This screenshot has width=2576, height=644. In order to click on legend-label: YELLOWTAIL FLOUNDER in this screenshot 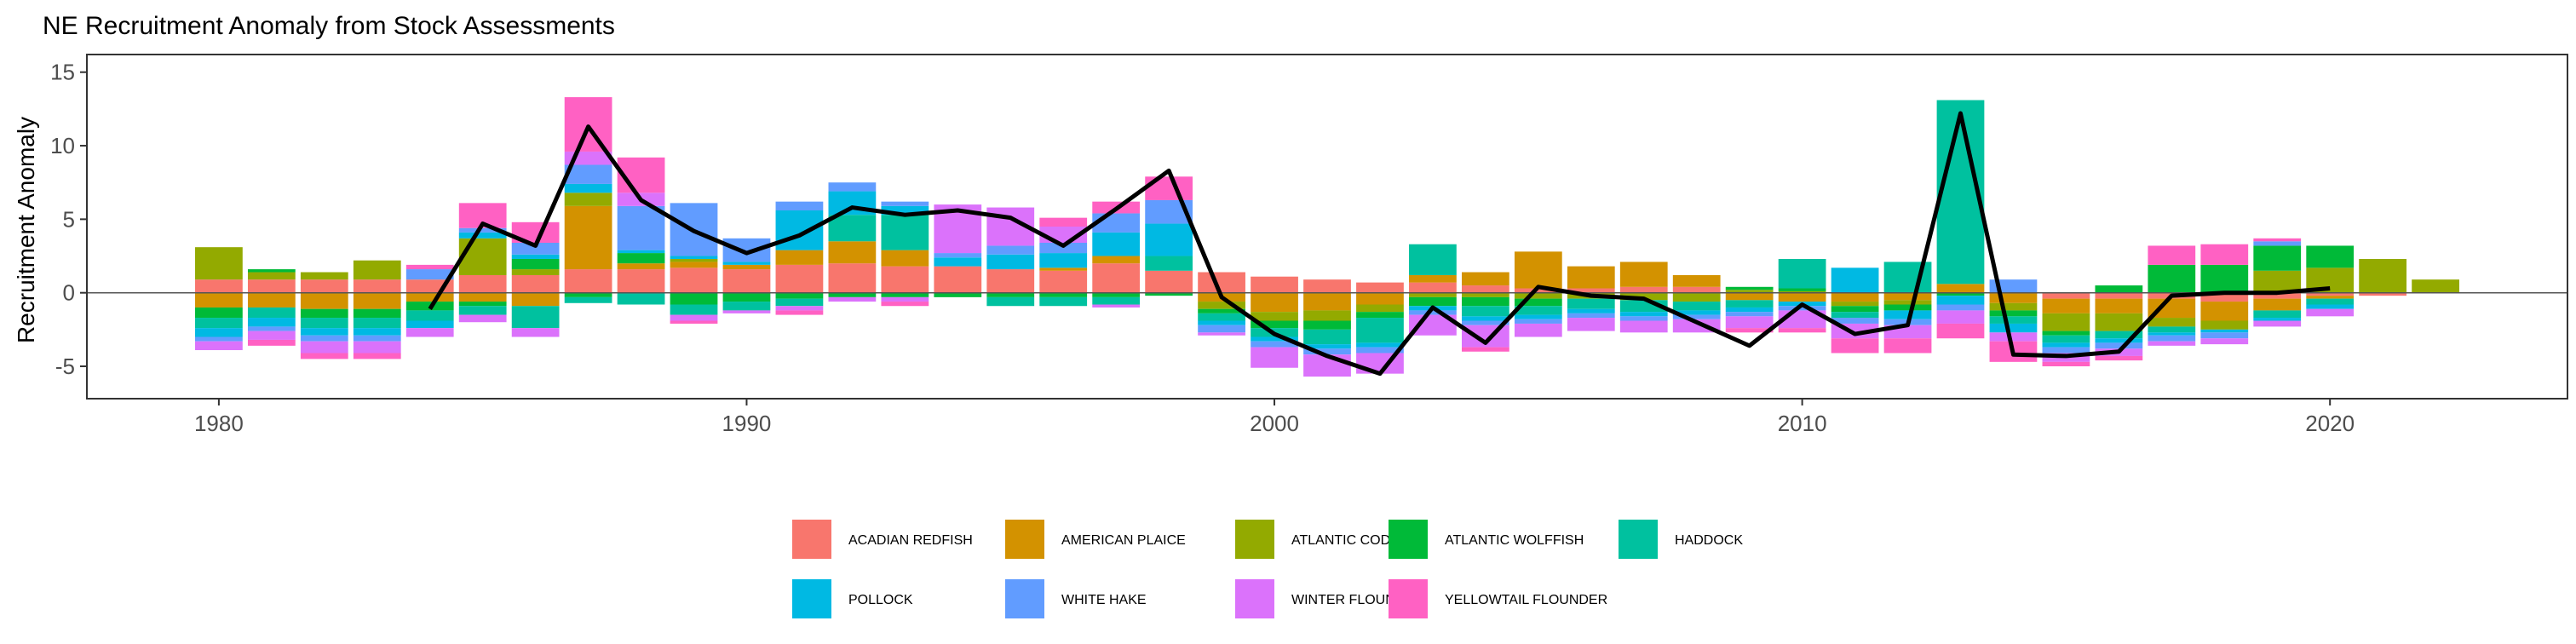, I will do `click(1526, 600)`.